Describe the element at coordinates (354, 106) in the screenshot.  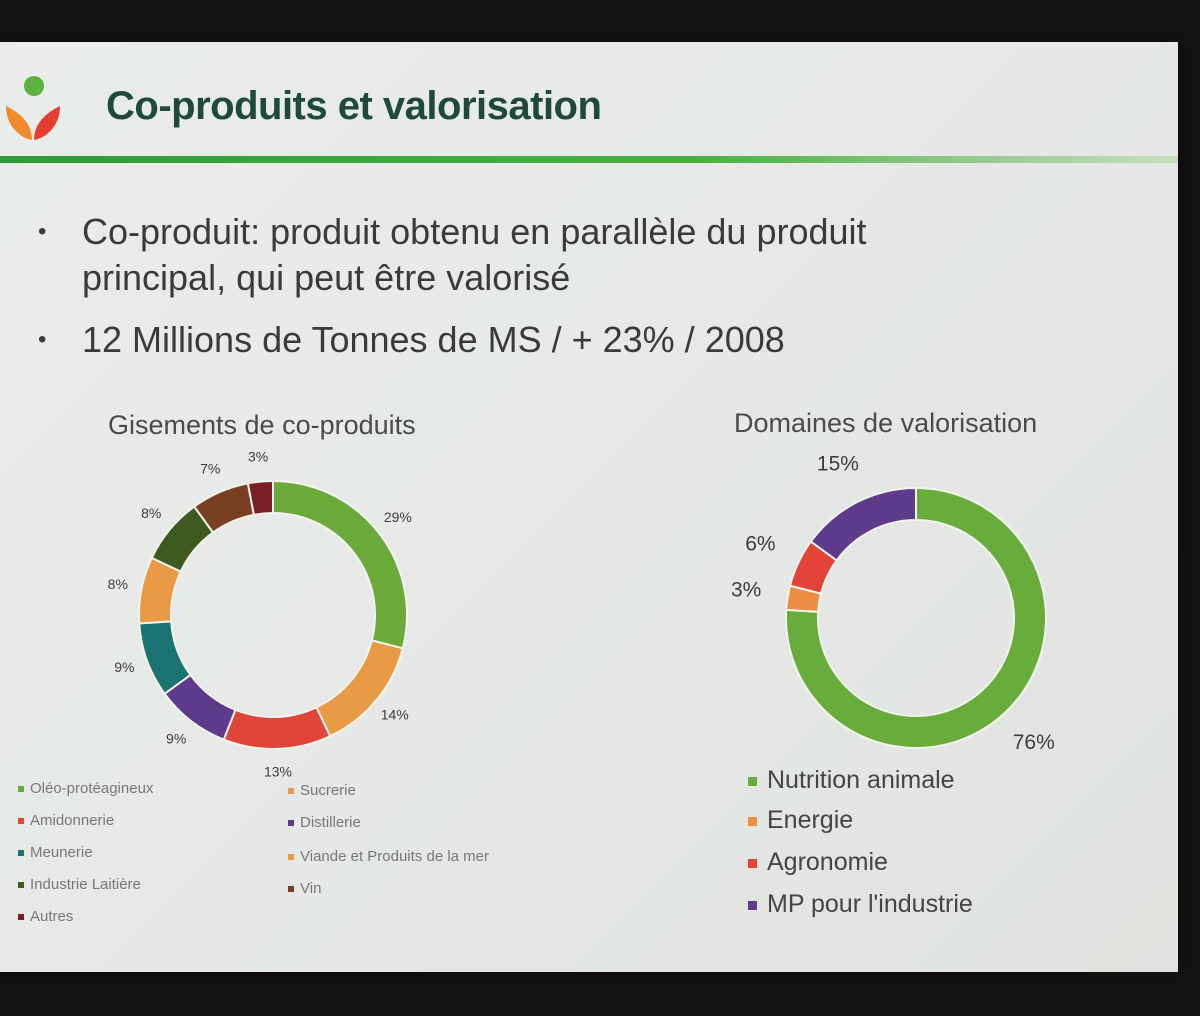
I see `slide-title: Co-produits et valorisation` at that location.